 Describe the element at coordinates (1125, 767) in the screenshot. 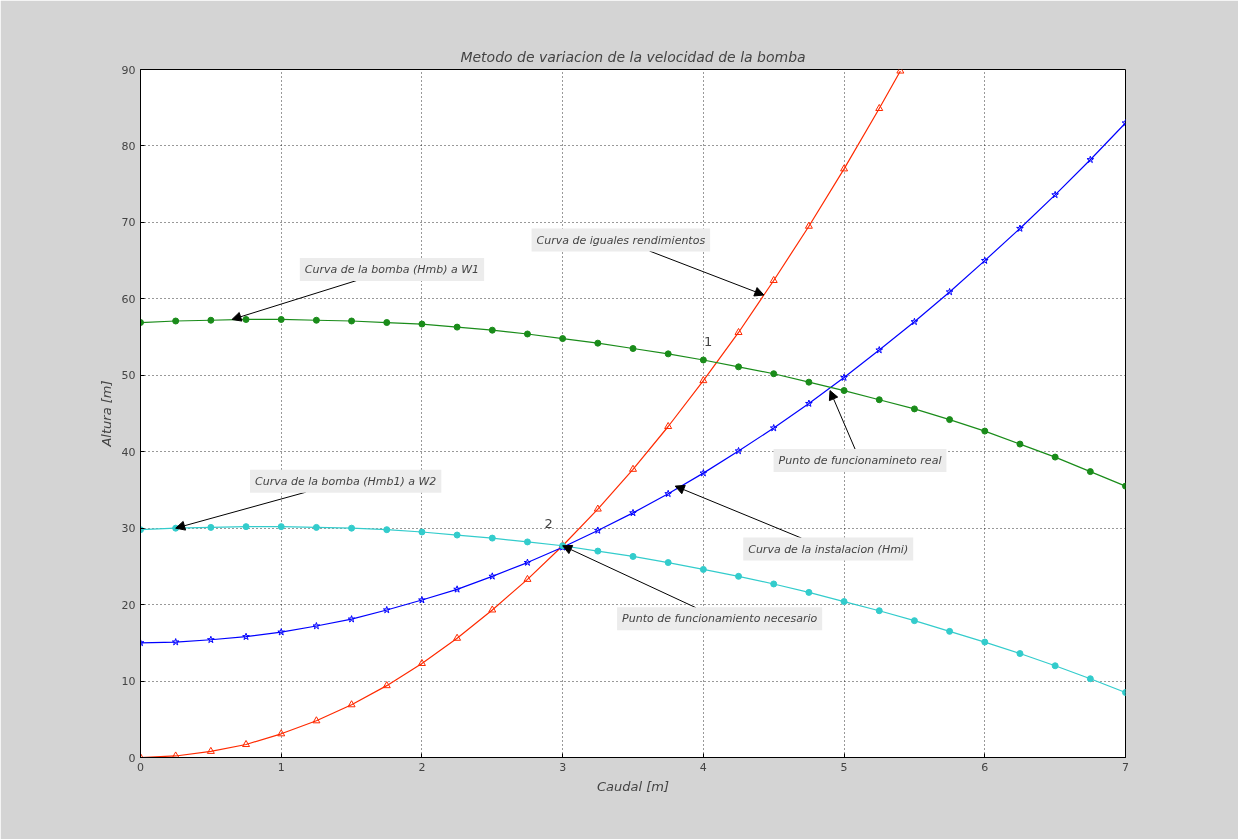

I see `x-tick-label: 7` at that location.